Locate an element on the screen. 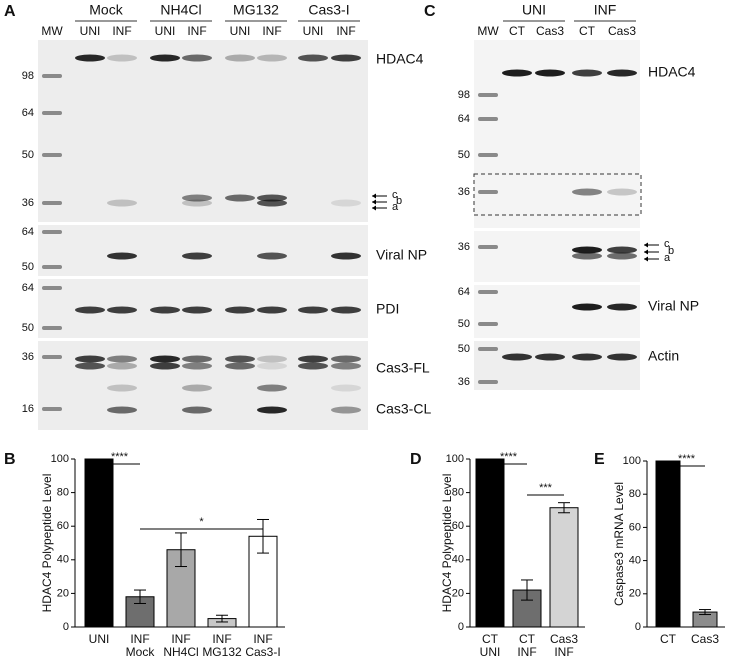 The image size is (745, 659). lane-label: Cas3 is located at coordinates (550, 31).